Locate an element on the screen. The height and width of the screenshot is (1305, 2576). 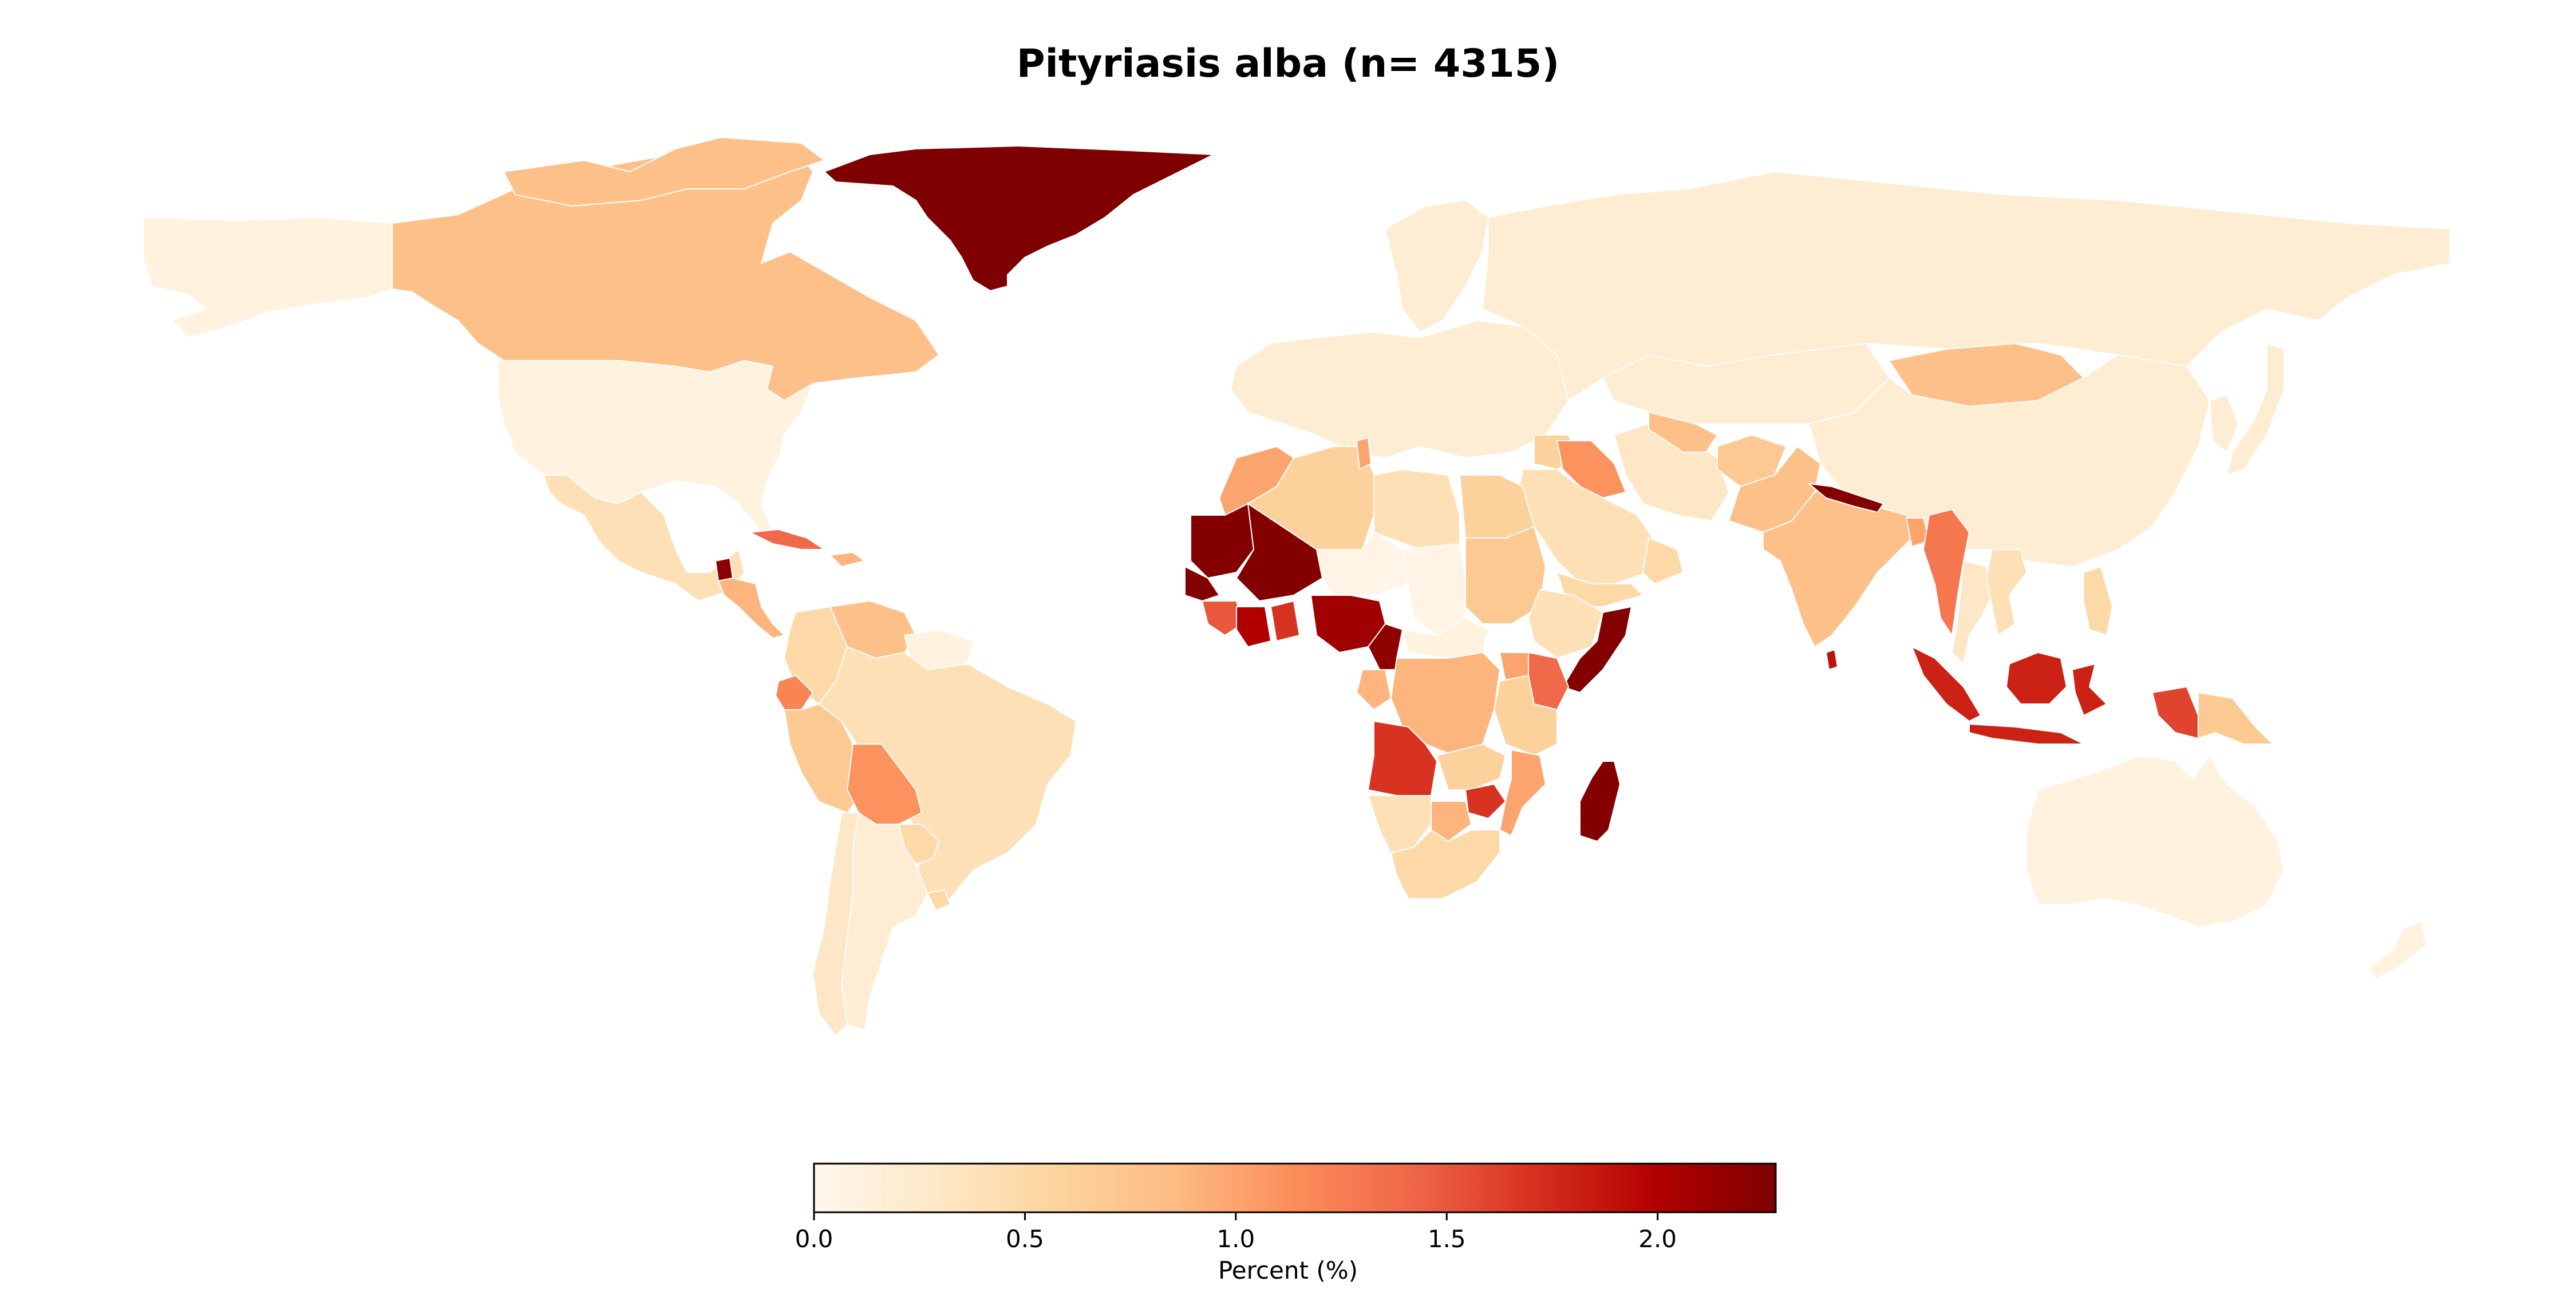
region-new-zealand is located at coordinates (2398, 950).